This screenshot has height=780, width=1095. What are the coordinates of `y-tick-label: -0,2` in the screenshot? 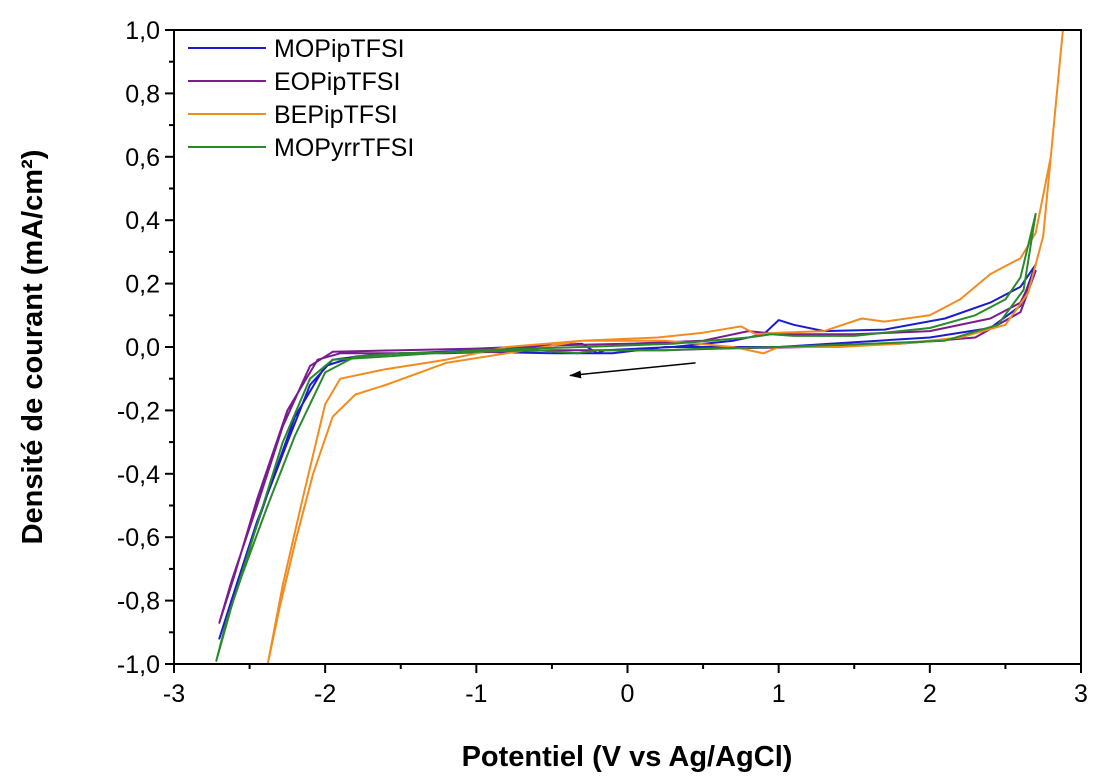 It's located at (138, 411).